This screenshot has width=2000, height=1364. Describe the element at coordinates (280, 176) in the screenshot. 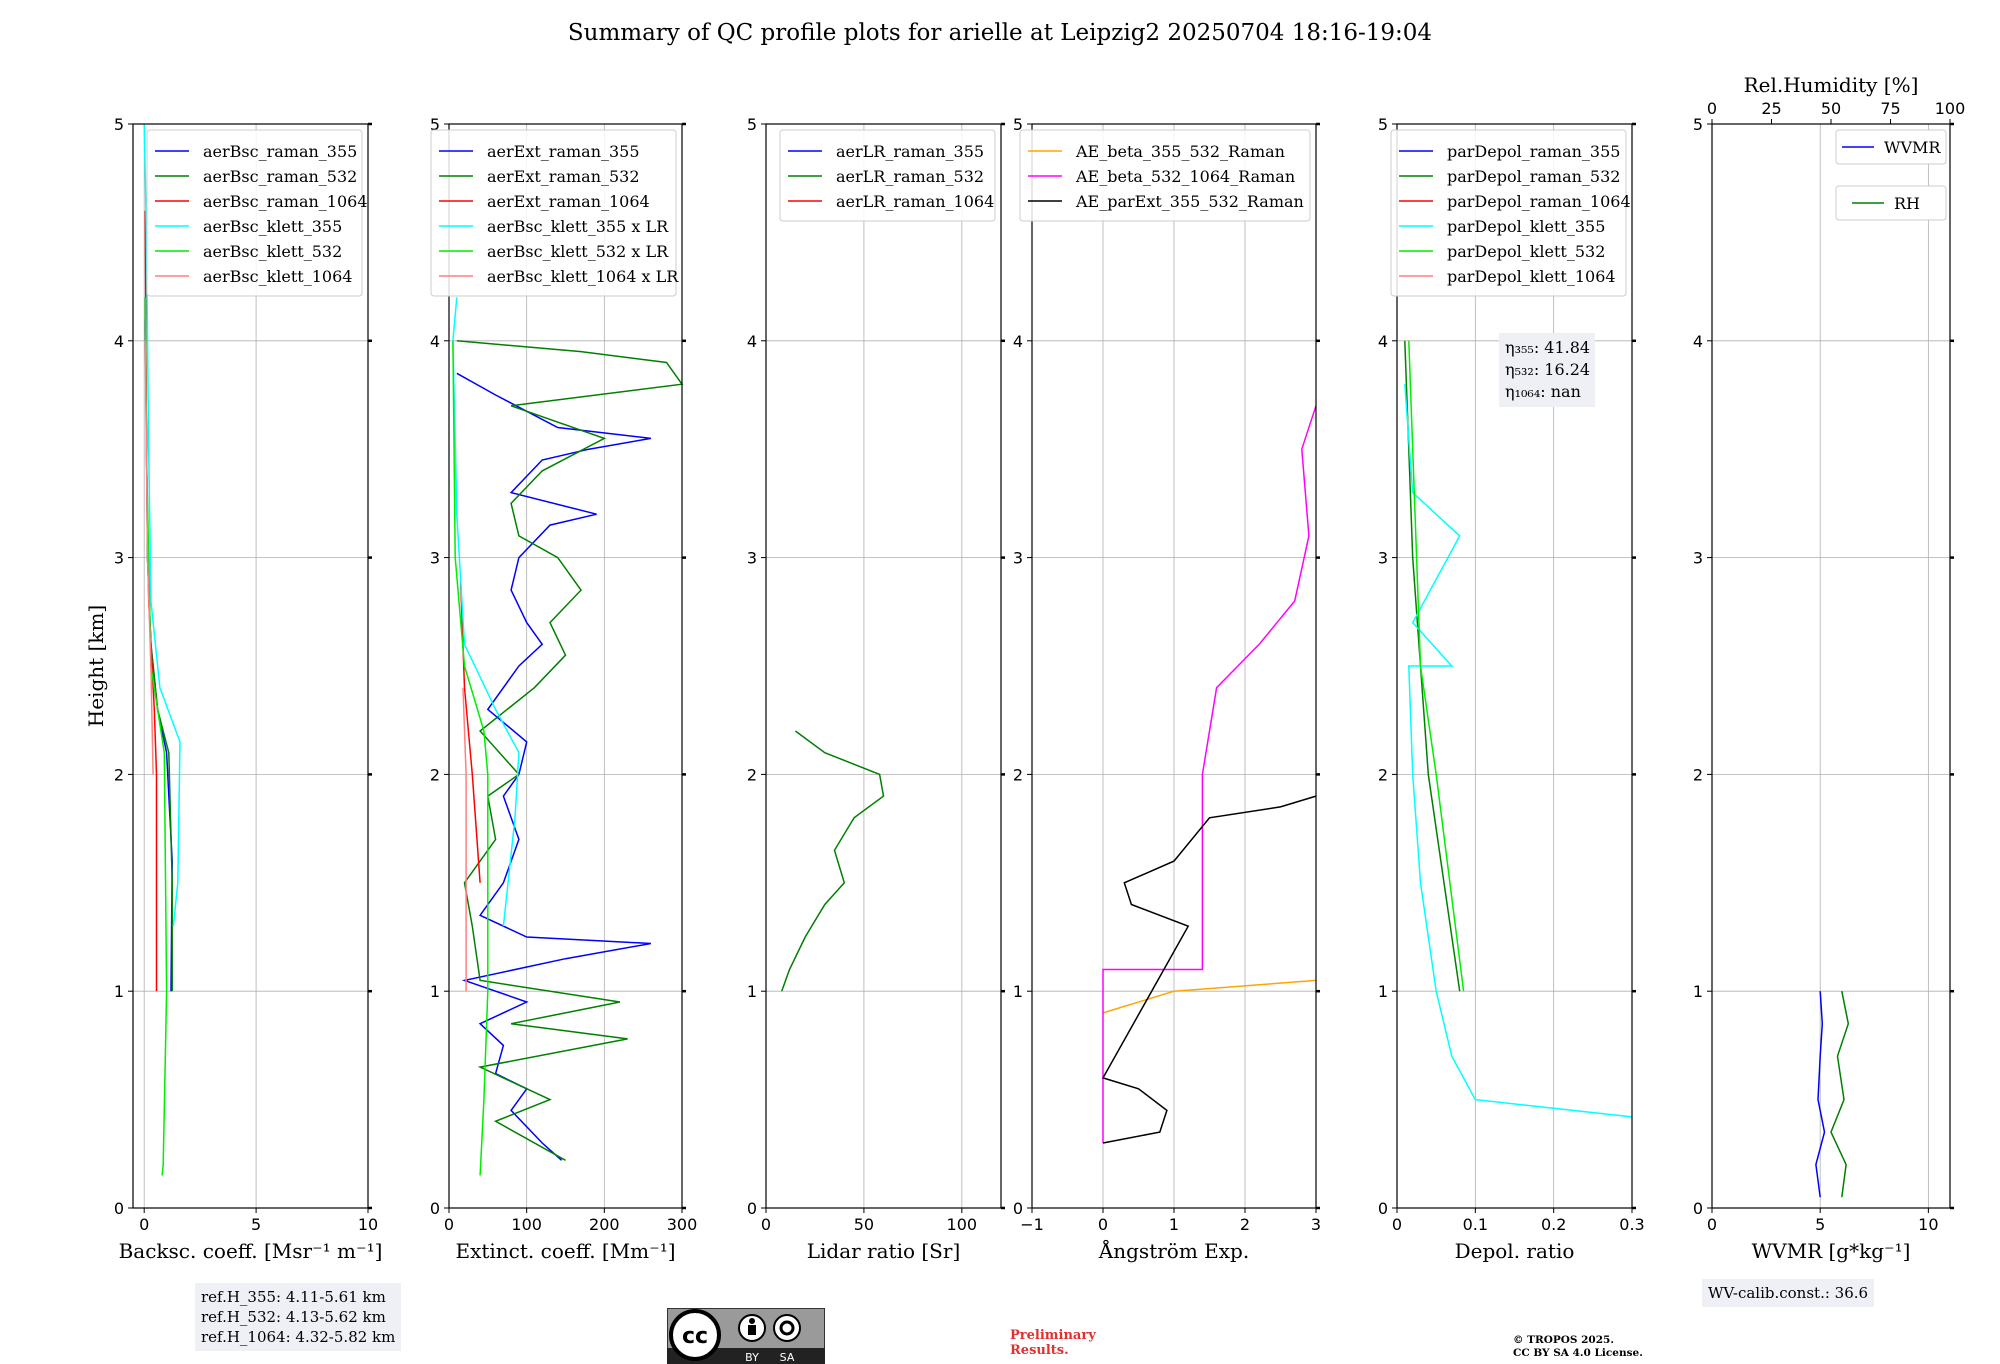

I see `legend-label: aerBsc_raman_532` at that location.